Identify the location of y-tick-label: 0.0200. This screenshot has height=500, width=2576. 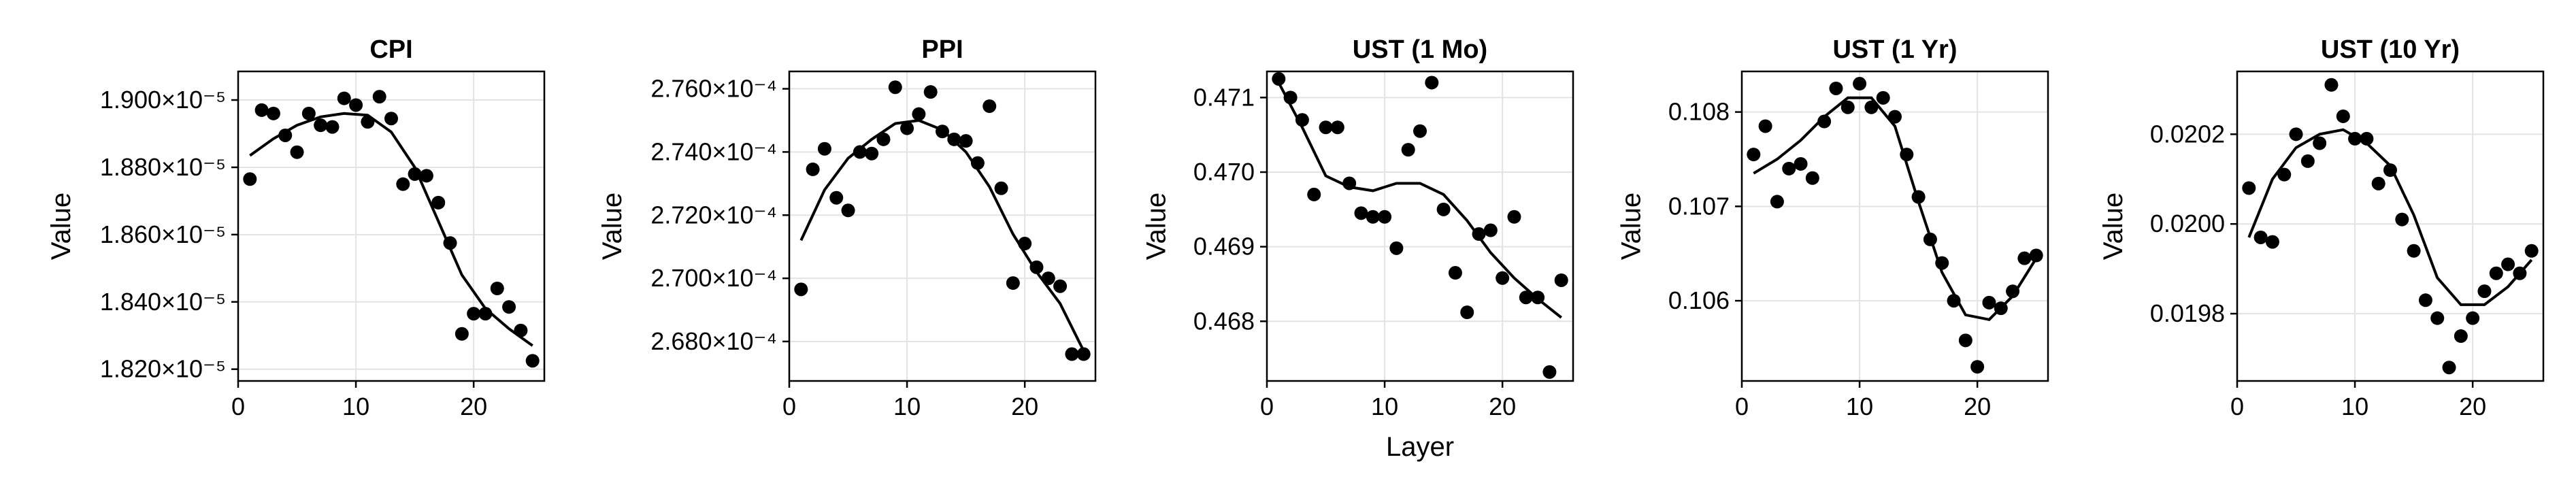
(2188, 223).